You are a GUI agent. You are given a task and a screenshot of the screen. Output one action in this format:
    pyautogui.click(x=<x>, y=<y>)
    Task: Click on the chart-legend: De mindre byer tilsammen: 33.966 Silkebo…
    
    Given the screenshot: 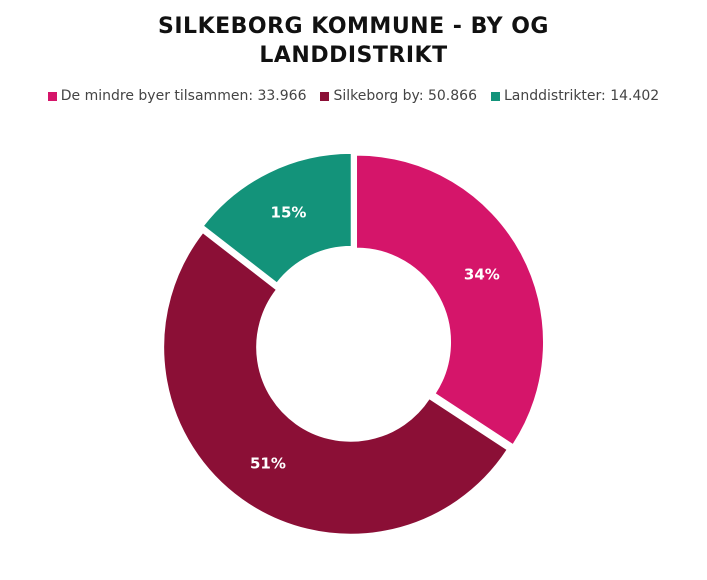 What is the action you would take?
    pyautogui.click(x=353, y=96)
    